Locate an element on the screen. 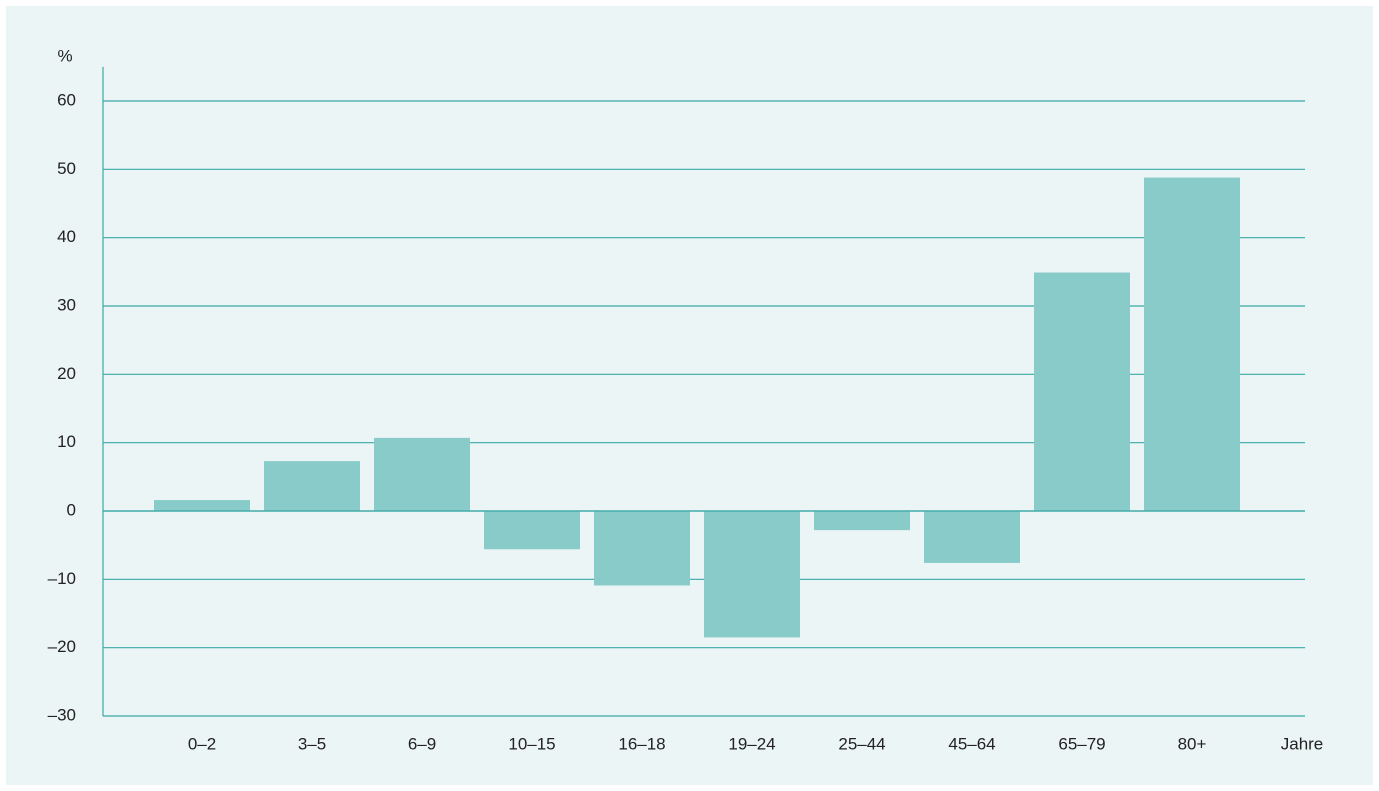 This screenshot has width=1379, height=791. x-tick-label: 0–2 is located at coordinates (202, 743).